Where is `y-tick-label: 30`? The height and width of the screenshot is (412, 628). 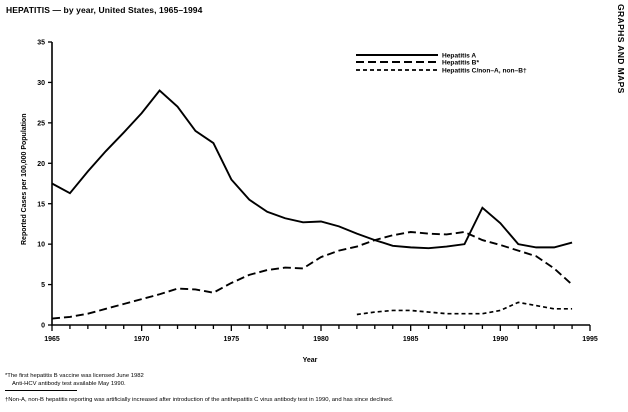
y-tick-label: 30 is located at coordinates (41, 83).